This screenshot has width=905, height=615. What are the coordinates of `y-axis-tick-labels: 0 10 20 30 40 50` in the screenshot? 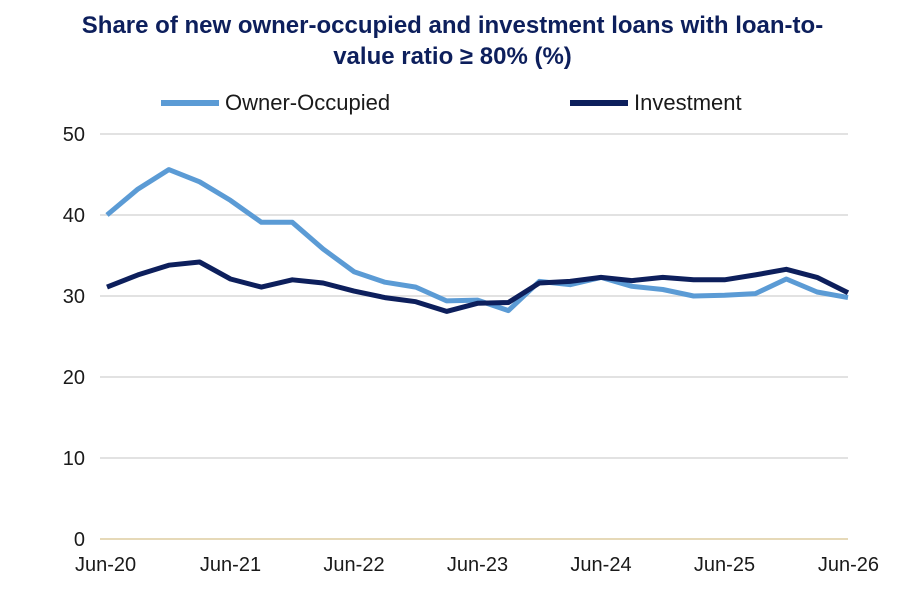 It's located at (74, 337).